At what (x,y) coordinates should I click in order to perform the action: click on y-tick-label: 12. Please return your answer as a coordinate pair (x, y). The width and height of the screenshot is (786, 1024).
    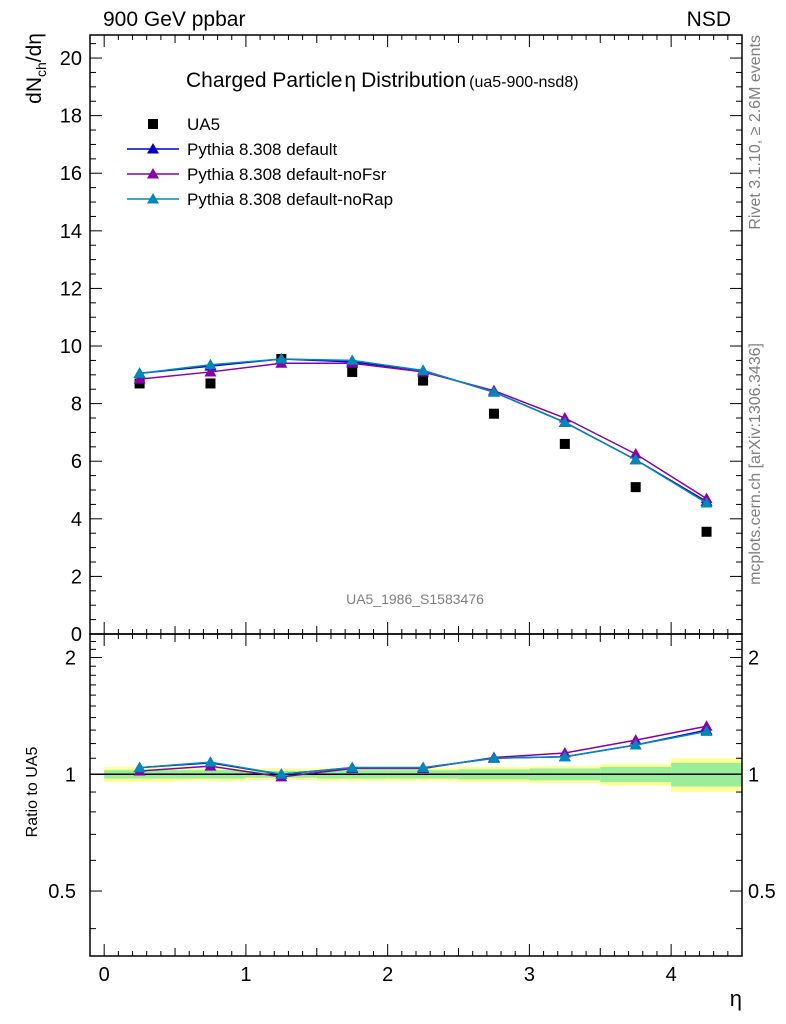
    Looking at the image, I should click on (71, 289).